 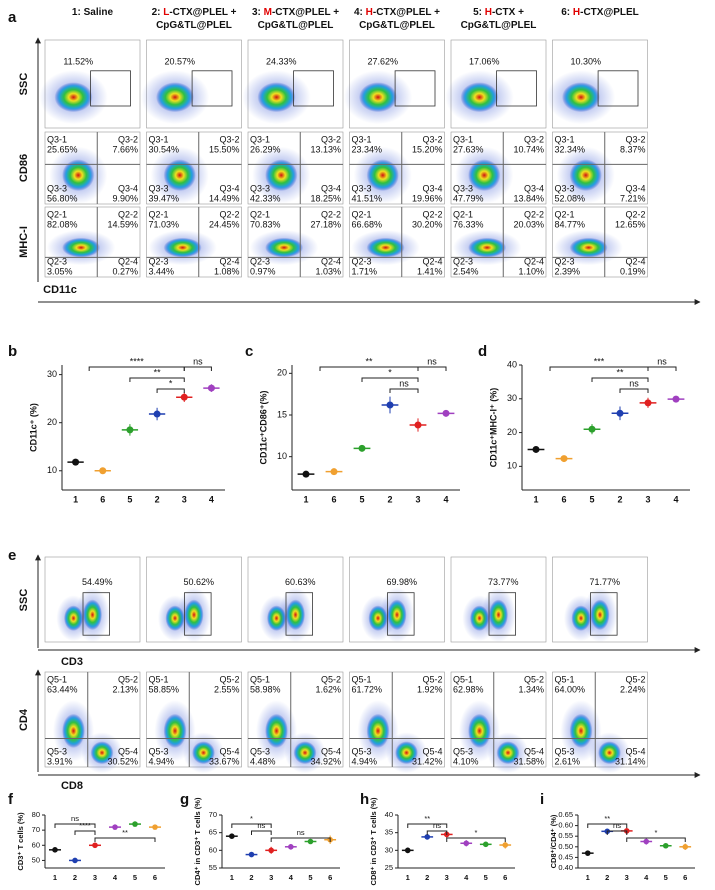 What do you see at coordinates (565, 214) in the screenshot?
I see `quadrant-name: Q2-1` at bounding box center [565, 214].